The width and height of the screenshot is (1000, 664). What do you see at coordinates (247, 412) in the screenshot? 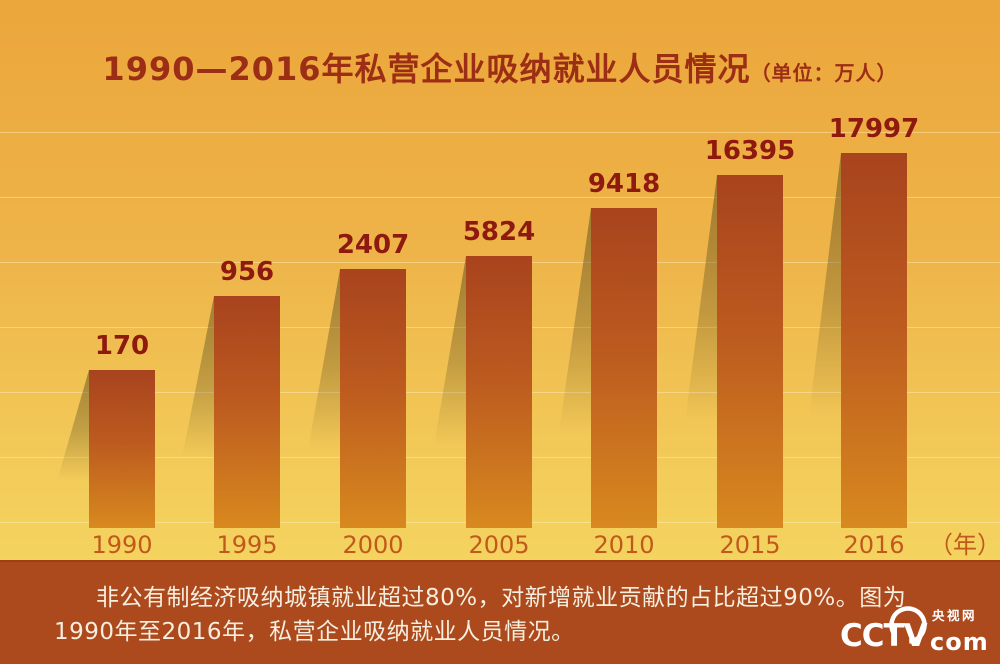
I see `bar-1995` at bounding box center [247, 412].